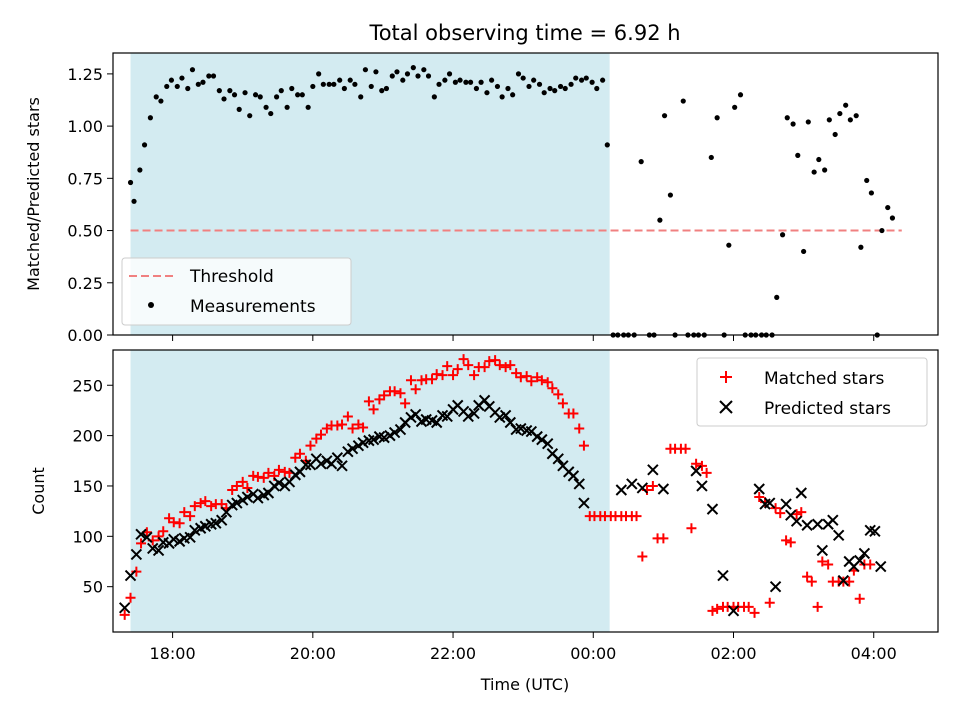  I want to click on legend-measurements-swatch, so click(151, 305).